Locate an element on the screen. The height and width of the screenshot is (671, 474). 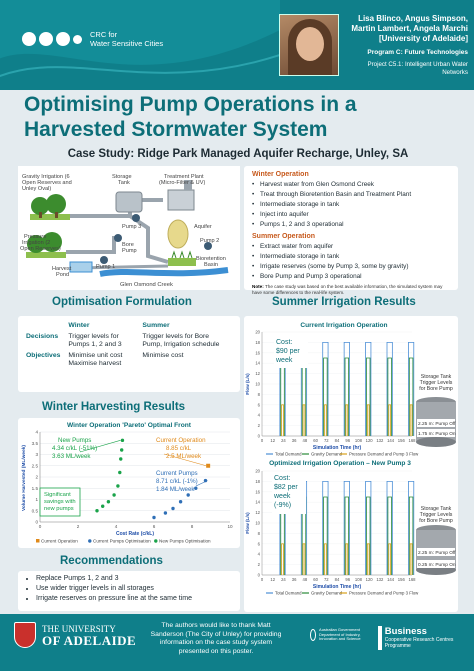
program: Program C: Future Technologies is located at coordinates (417, 52).